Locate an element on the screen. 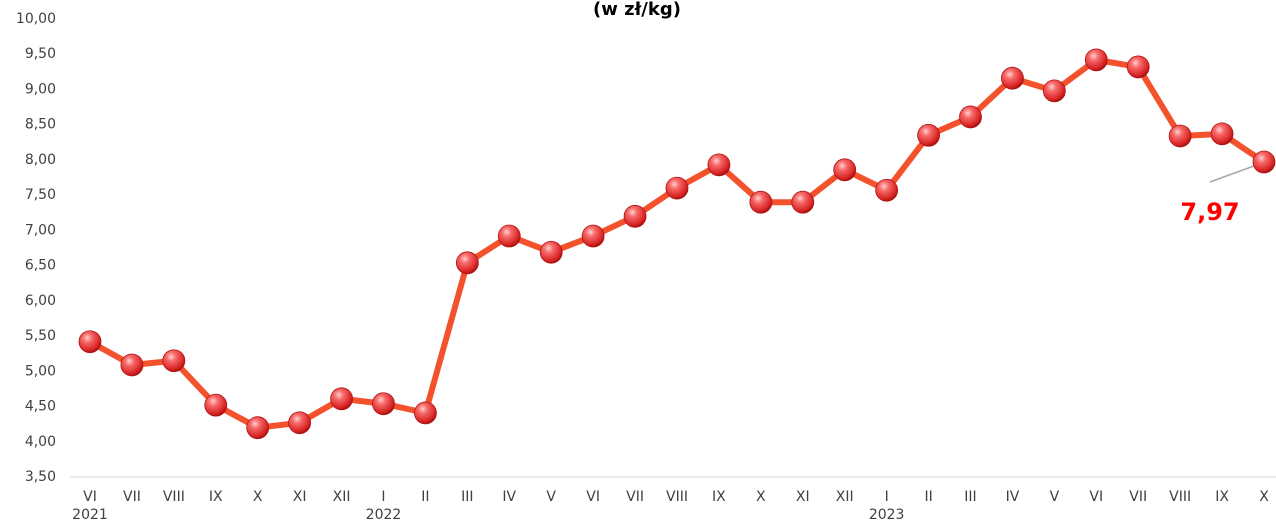  x-year-label: 2022 is located at coordinates (384, 515).